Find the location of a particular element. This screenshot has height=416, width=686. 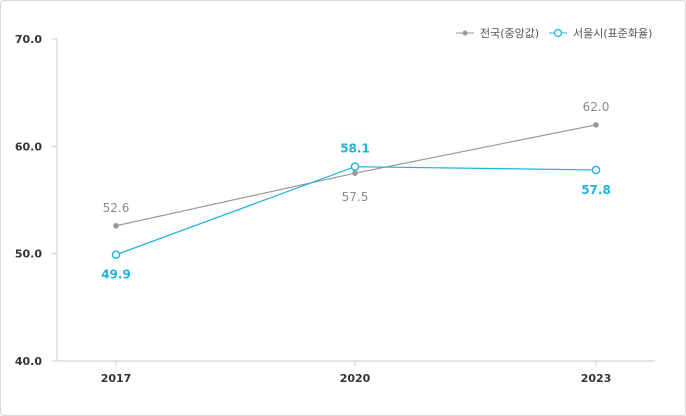

legend-national-label: 전국(중앙값) is located at coordinates (509, 33).